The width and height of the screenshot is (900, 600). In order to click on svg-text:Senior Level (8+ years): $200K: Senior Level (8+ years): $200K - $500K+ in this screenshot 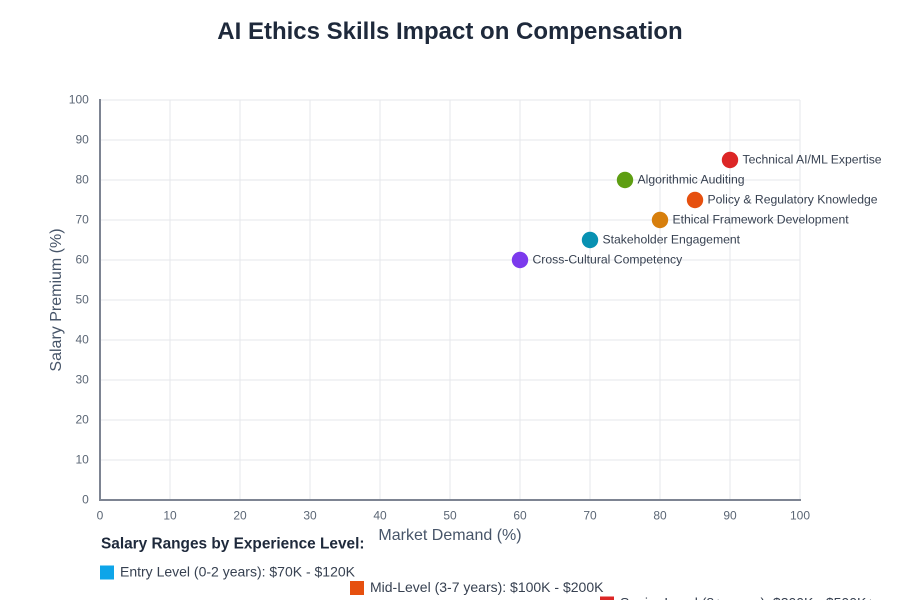, I will do `click(747, 597)`.